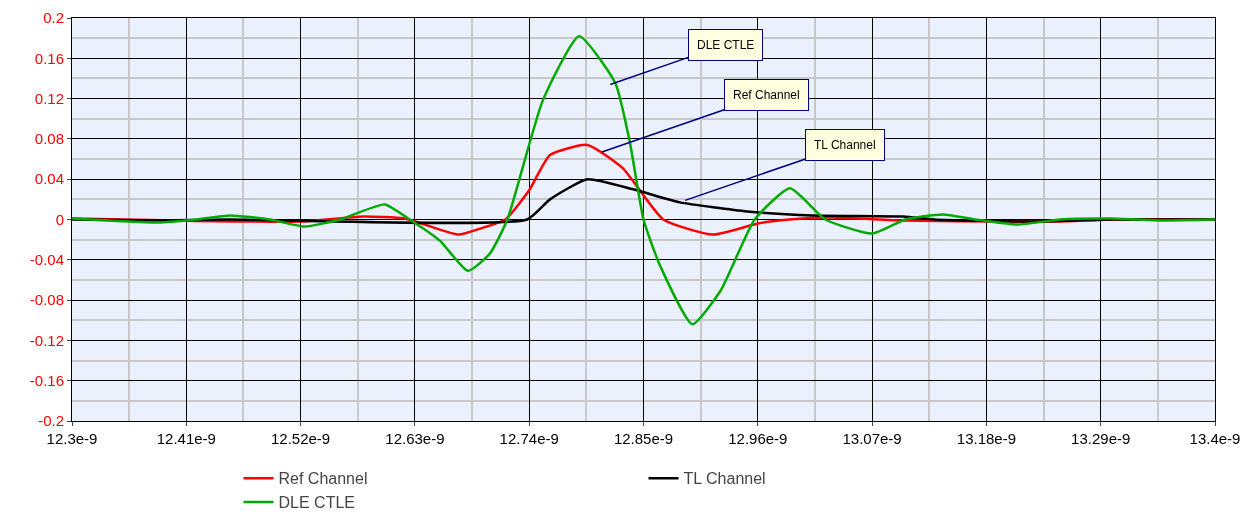 The image size is (1260, 531). I want to click on annotation: DLE CTLE, so click(726, 45).